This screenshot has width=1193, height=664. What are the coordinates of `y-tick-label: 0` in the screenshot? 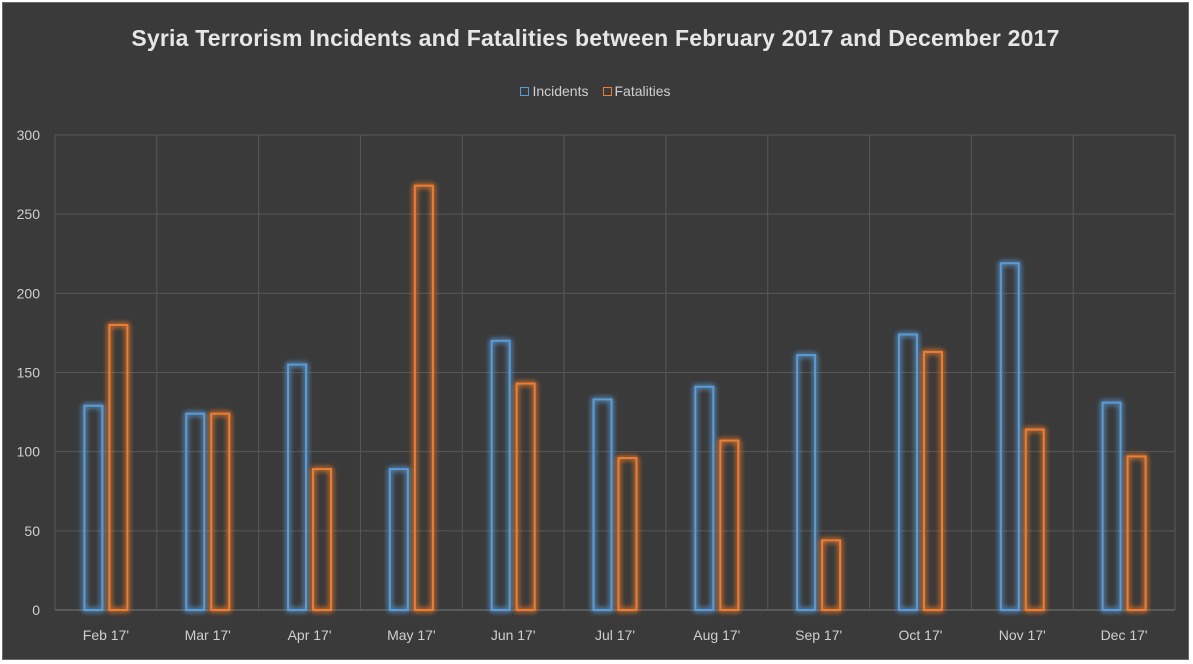 It's located at (36, 610).